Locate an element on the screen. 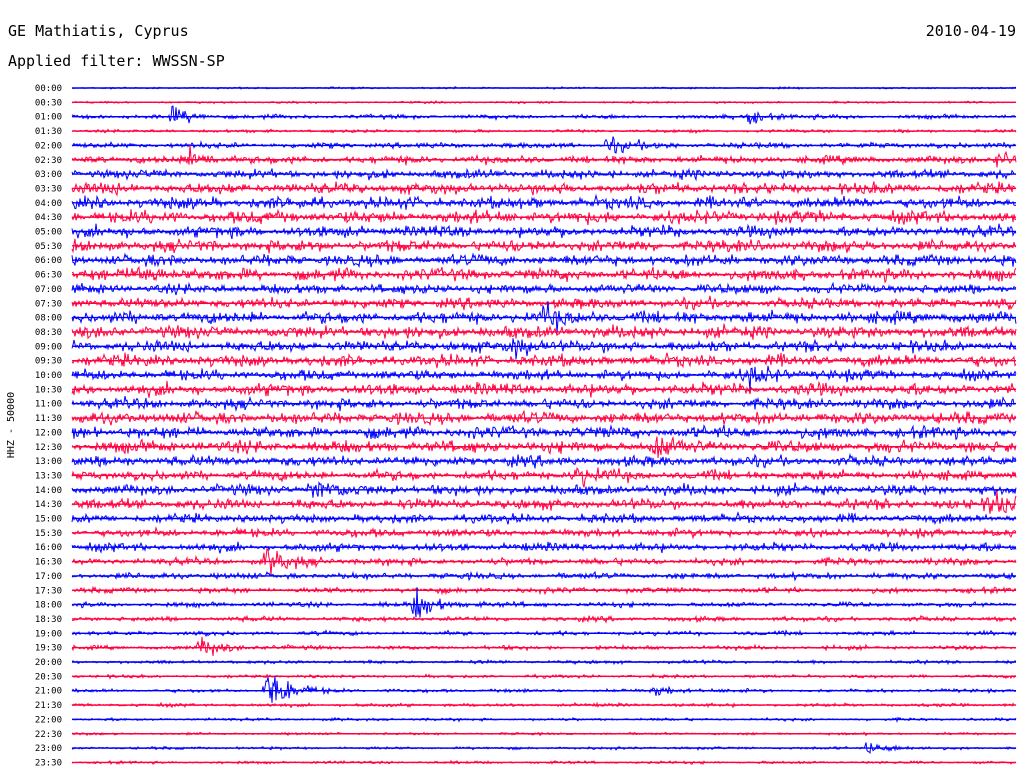  row-time-label: 08:30 is located at coordinates (48, 333).